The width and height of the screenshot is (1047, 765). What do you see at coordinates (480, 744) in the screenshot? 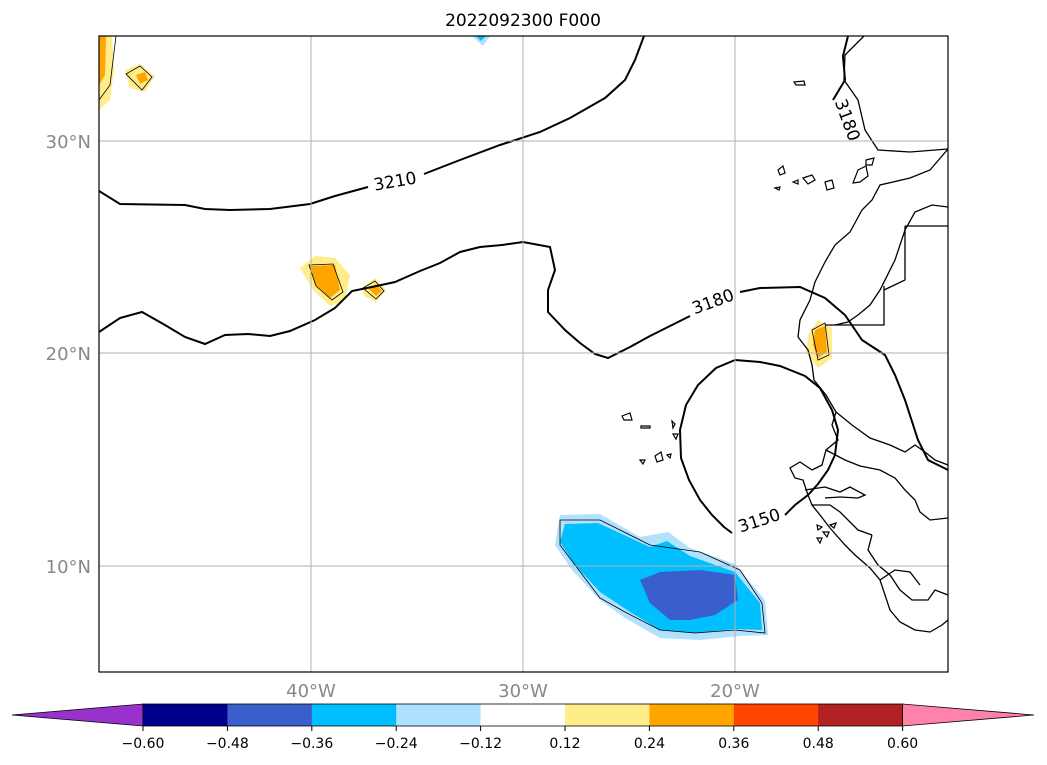
I see `colorbar-tick-label: −0.12` at bounding box center [480, 744].